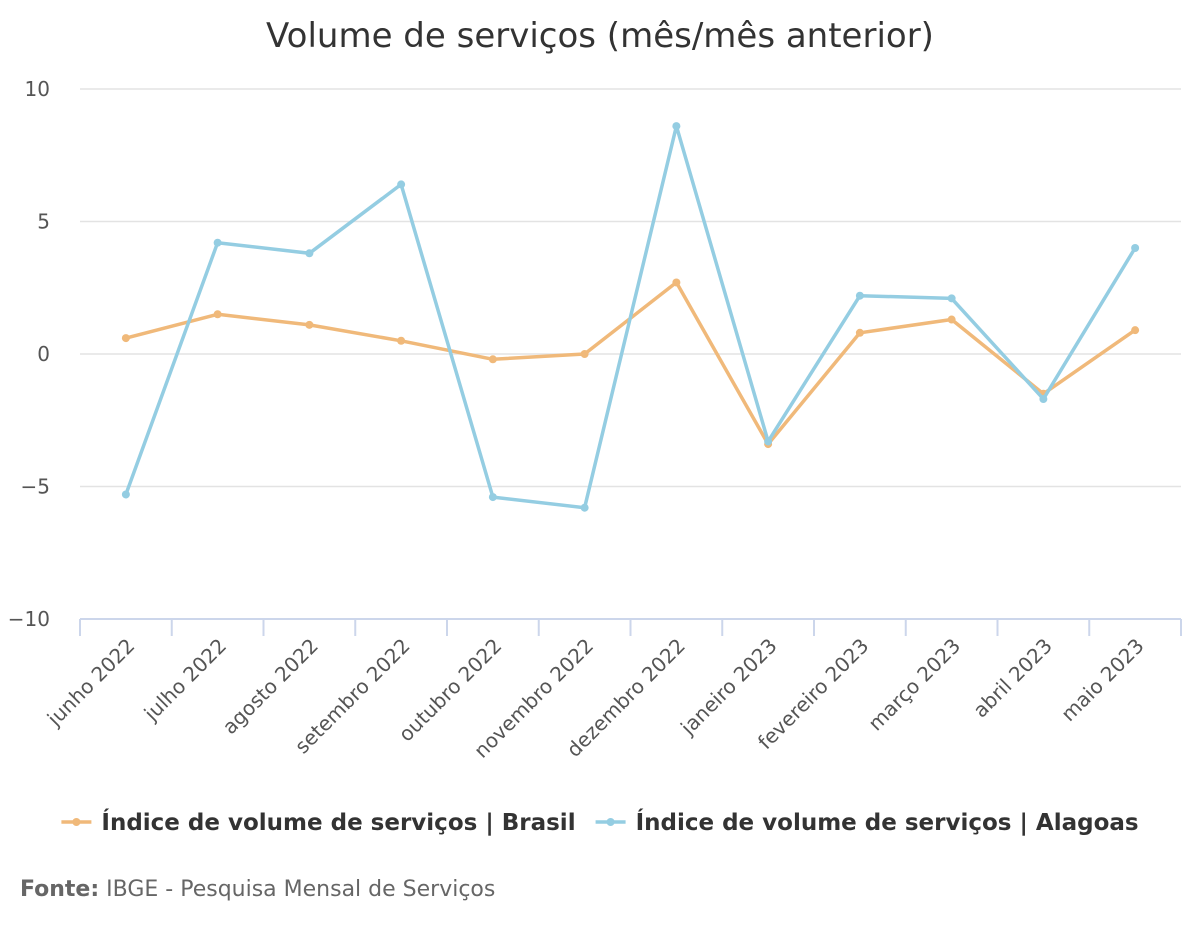  I want to click on x-tick-label: julho 2022, so click(185, 680).